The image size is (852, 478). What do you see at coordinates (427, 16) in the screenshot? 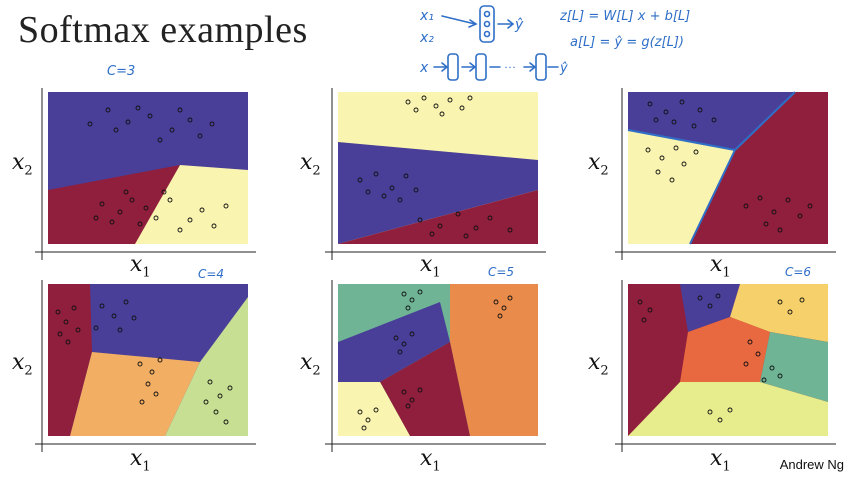
I see `svg-text: x₁` at bounding box center [427, 16].